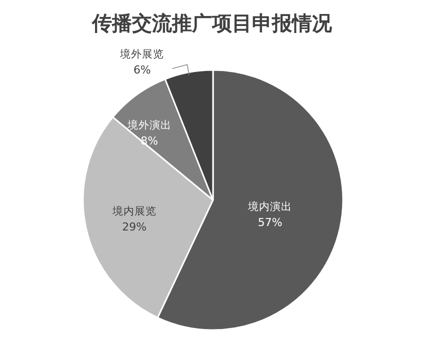 The image size is (424, 345). I want to click on slice-label: 境外展览, so click(141, 54).